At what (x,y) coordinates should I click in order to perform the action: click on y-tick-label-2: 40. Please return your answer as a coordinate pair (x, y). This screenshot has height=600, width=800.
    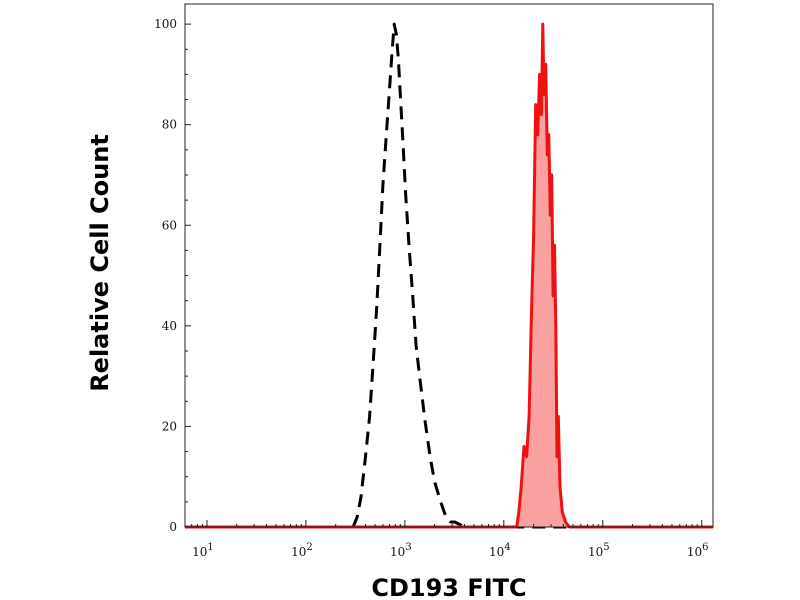
    Looking at the image, I should click on (169, 326).